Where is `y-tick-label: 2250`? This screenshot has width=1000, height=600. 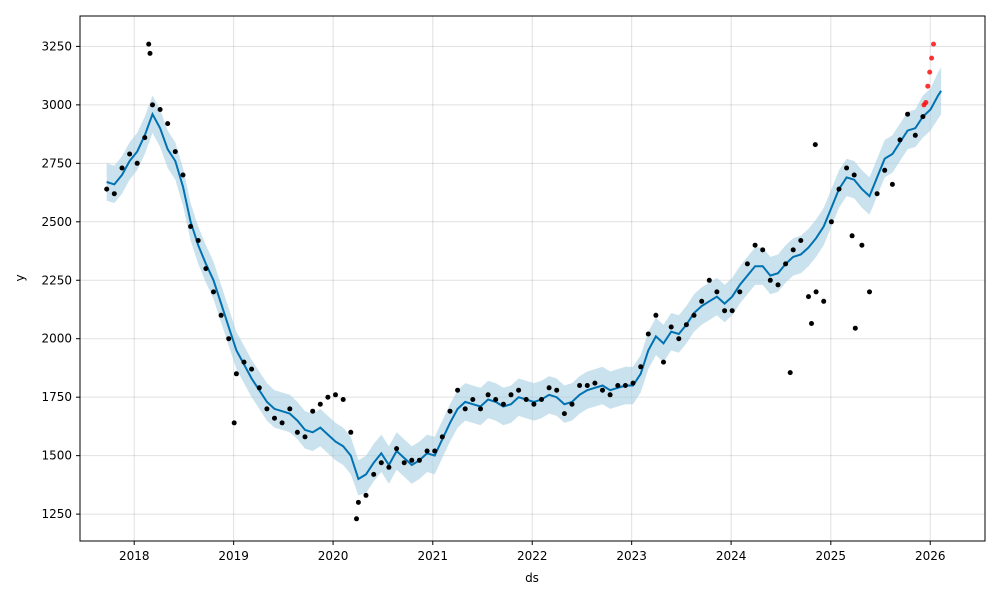 y-tick-label: 2250 is located at coordinates (56, 280).